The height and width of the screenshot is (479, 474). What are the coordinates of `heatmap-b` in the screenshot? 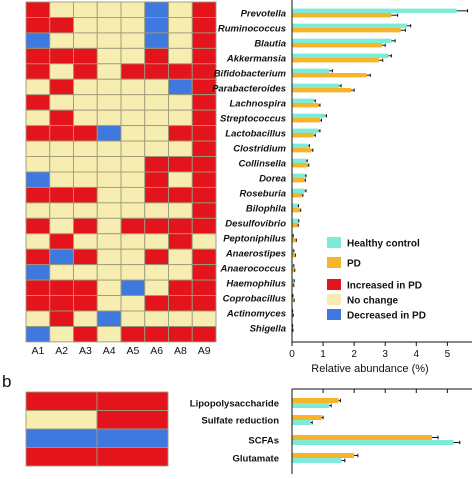 It's located at (97, 429).